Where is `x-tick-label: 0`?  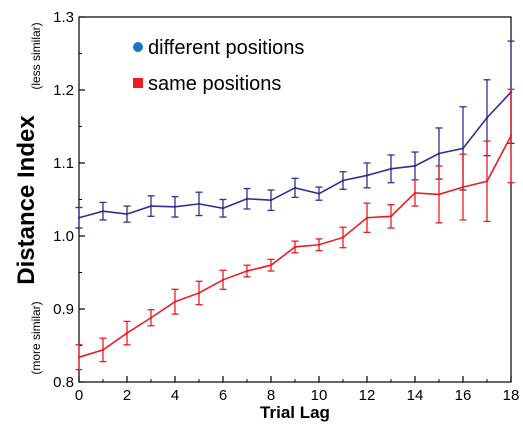
x-tick-label: 0 is located at coordinates (79, 395).